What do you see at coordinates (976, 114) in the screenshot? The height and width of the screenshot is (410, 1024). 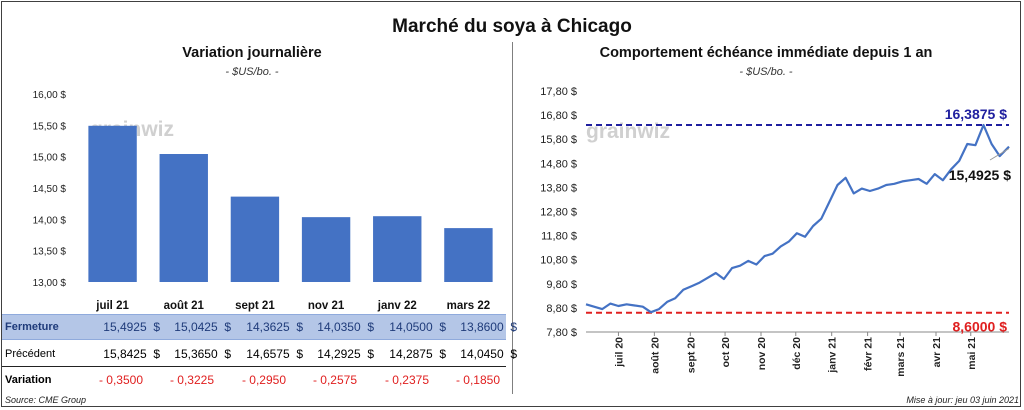 I see `high-label: 16,3875 $` at bounding box center [976, 114].